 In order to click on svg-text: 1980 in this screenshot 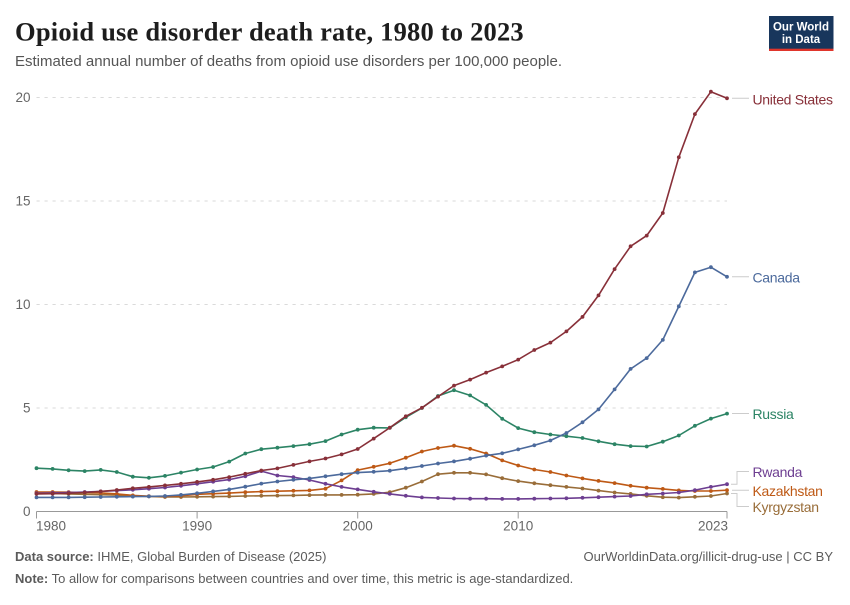, I will do `click(51, 526)`.